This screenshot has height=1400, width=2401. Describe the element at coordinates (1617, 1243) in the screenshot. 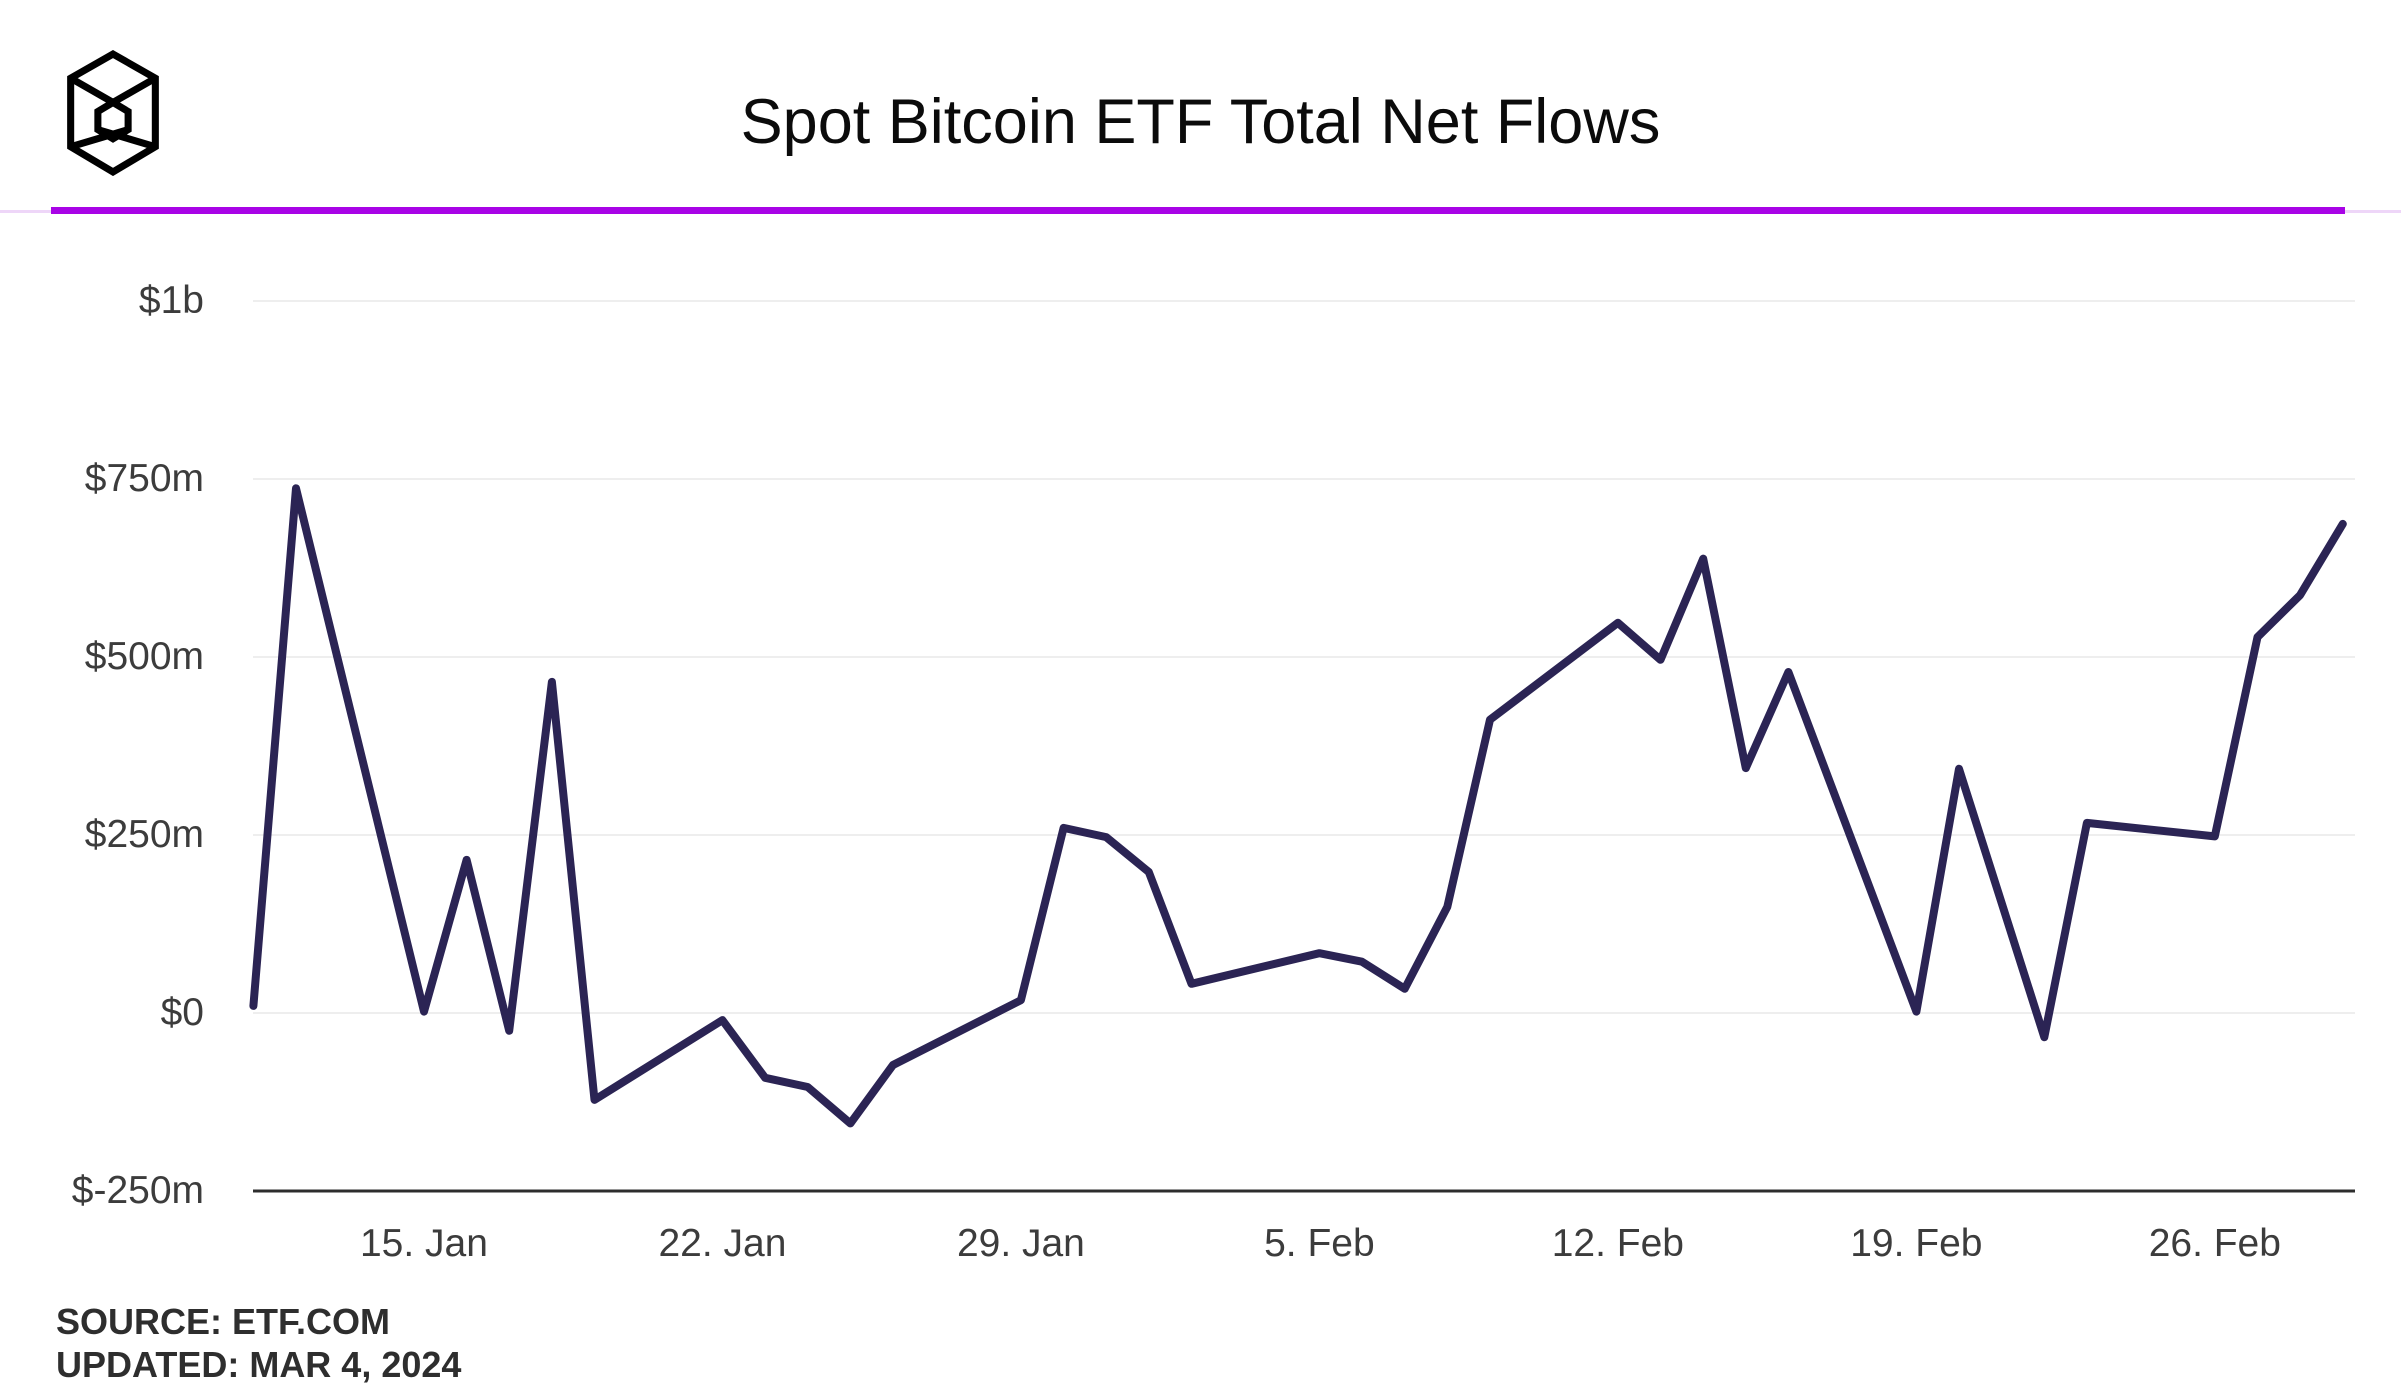

I see `x-tick-label: 12. Feb` at that location.